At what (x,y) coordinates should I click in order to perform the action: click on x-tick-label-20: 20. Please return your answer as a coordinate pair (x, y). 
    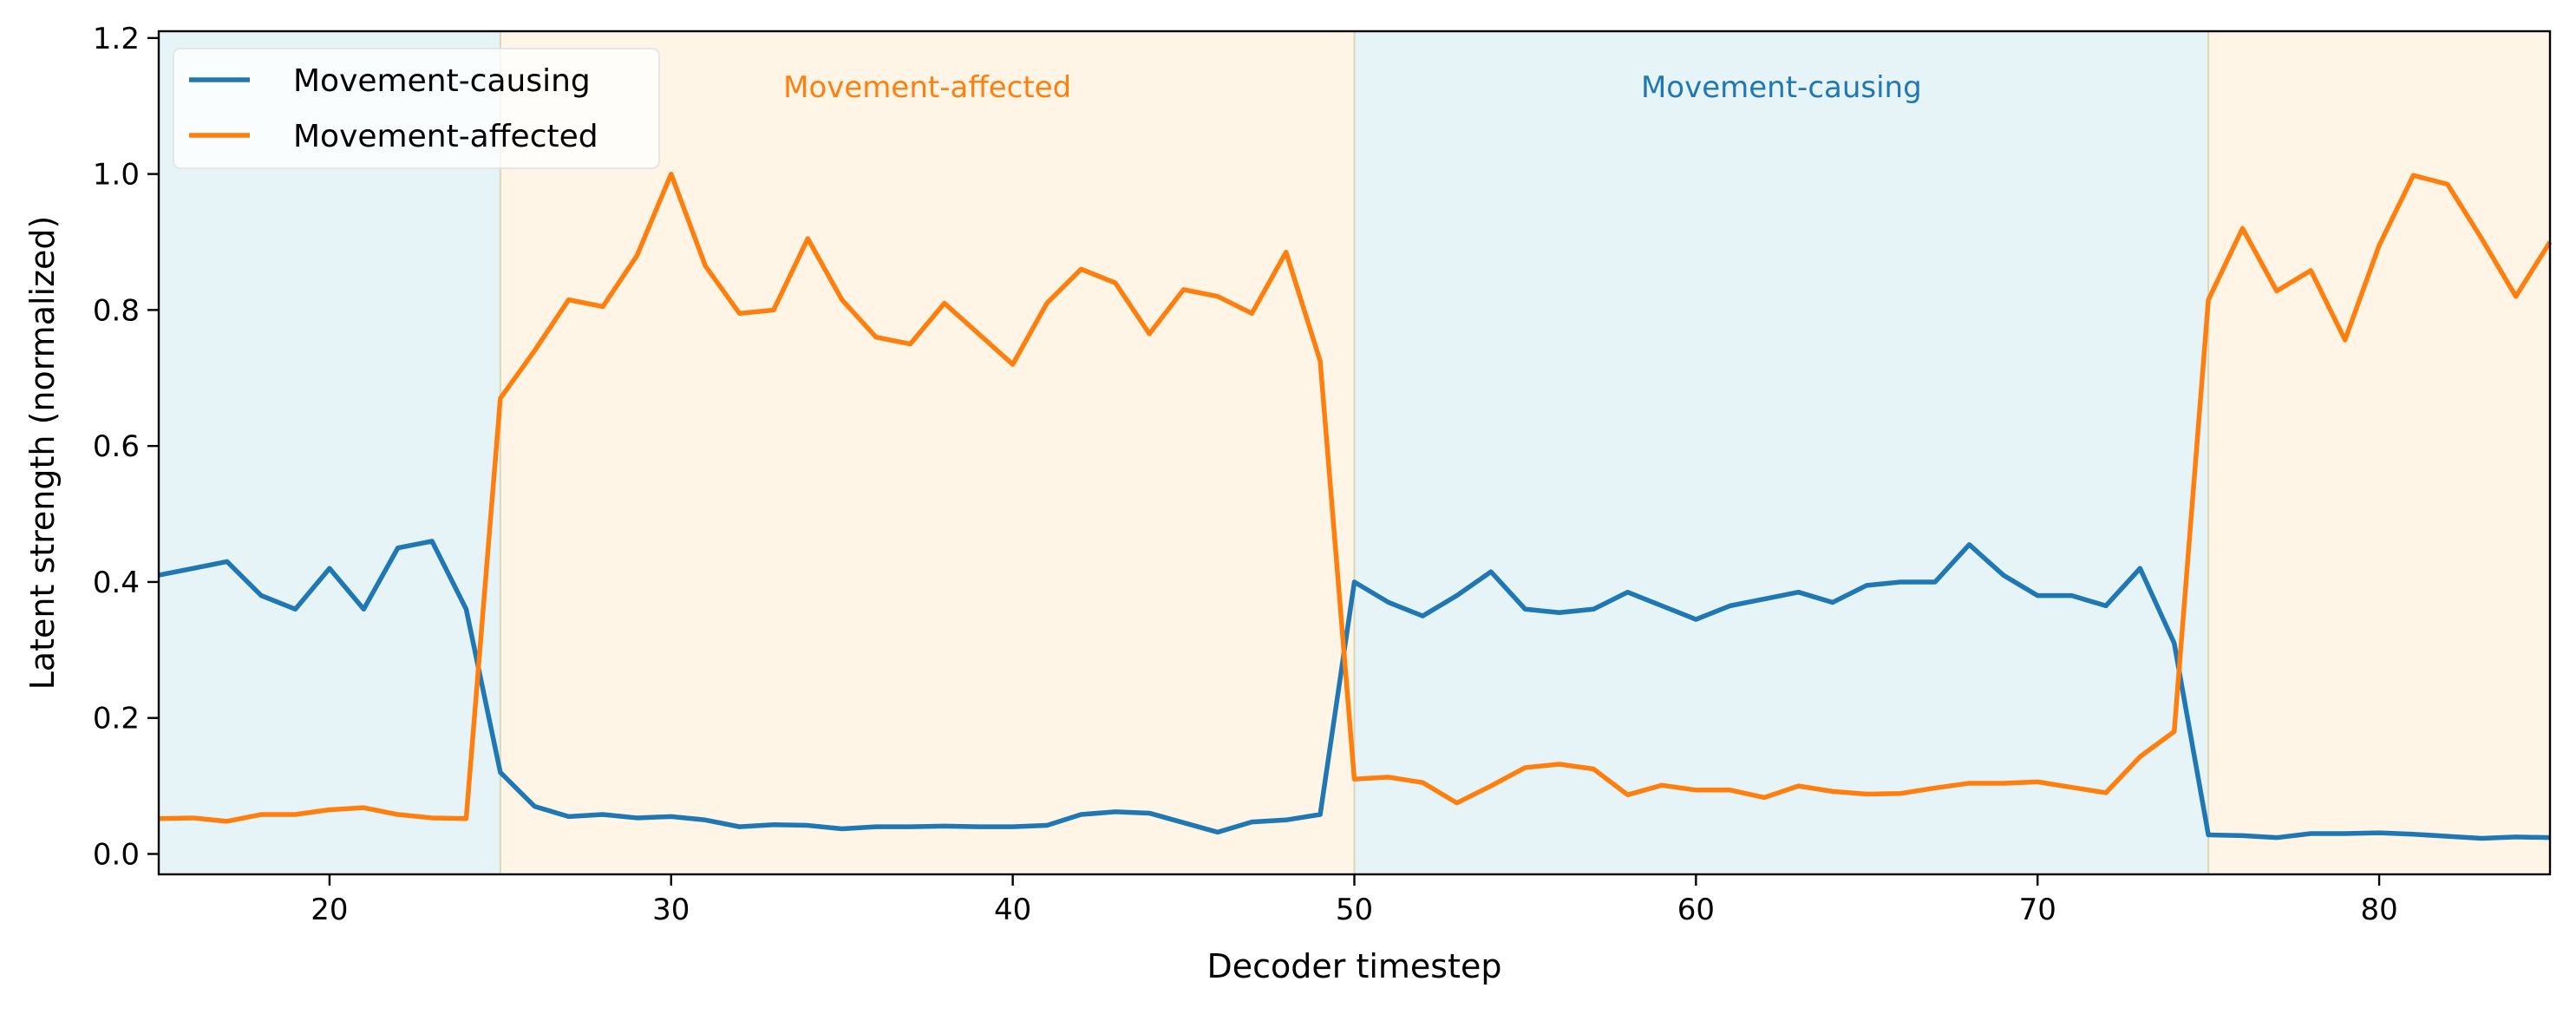
    Looking at the image, I should click on (329, 910).